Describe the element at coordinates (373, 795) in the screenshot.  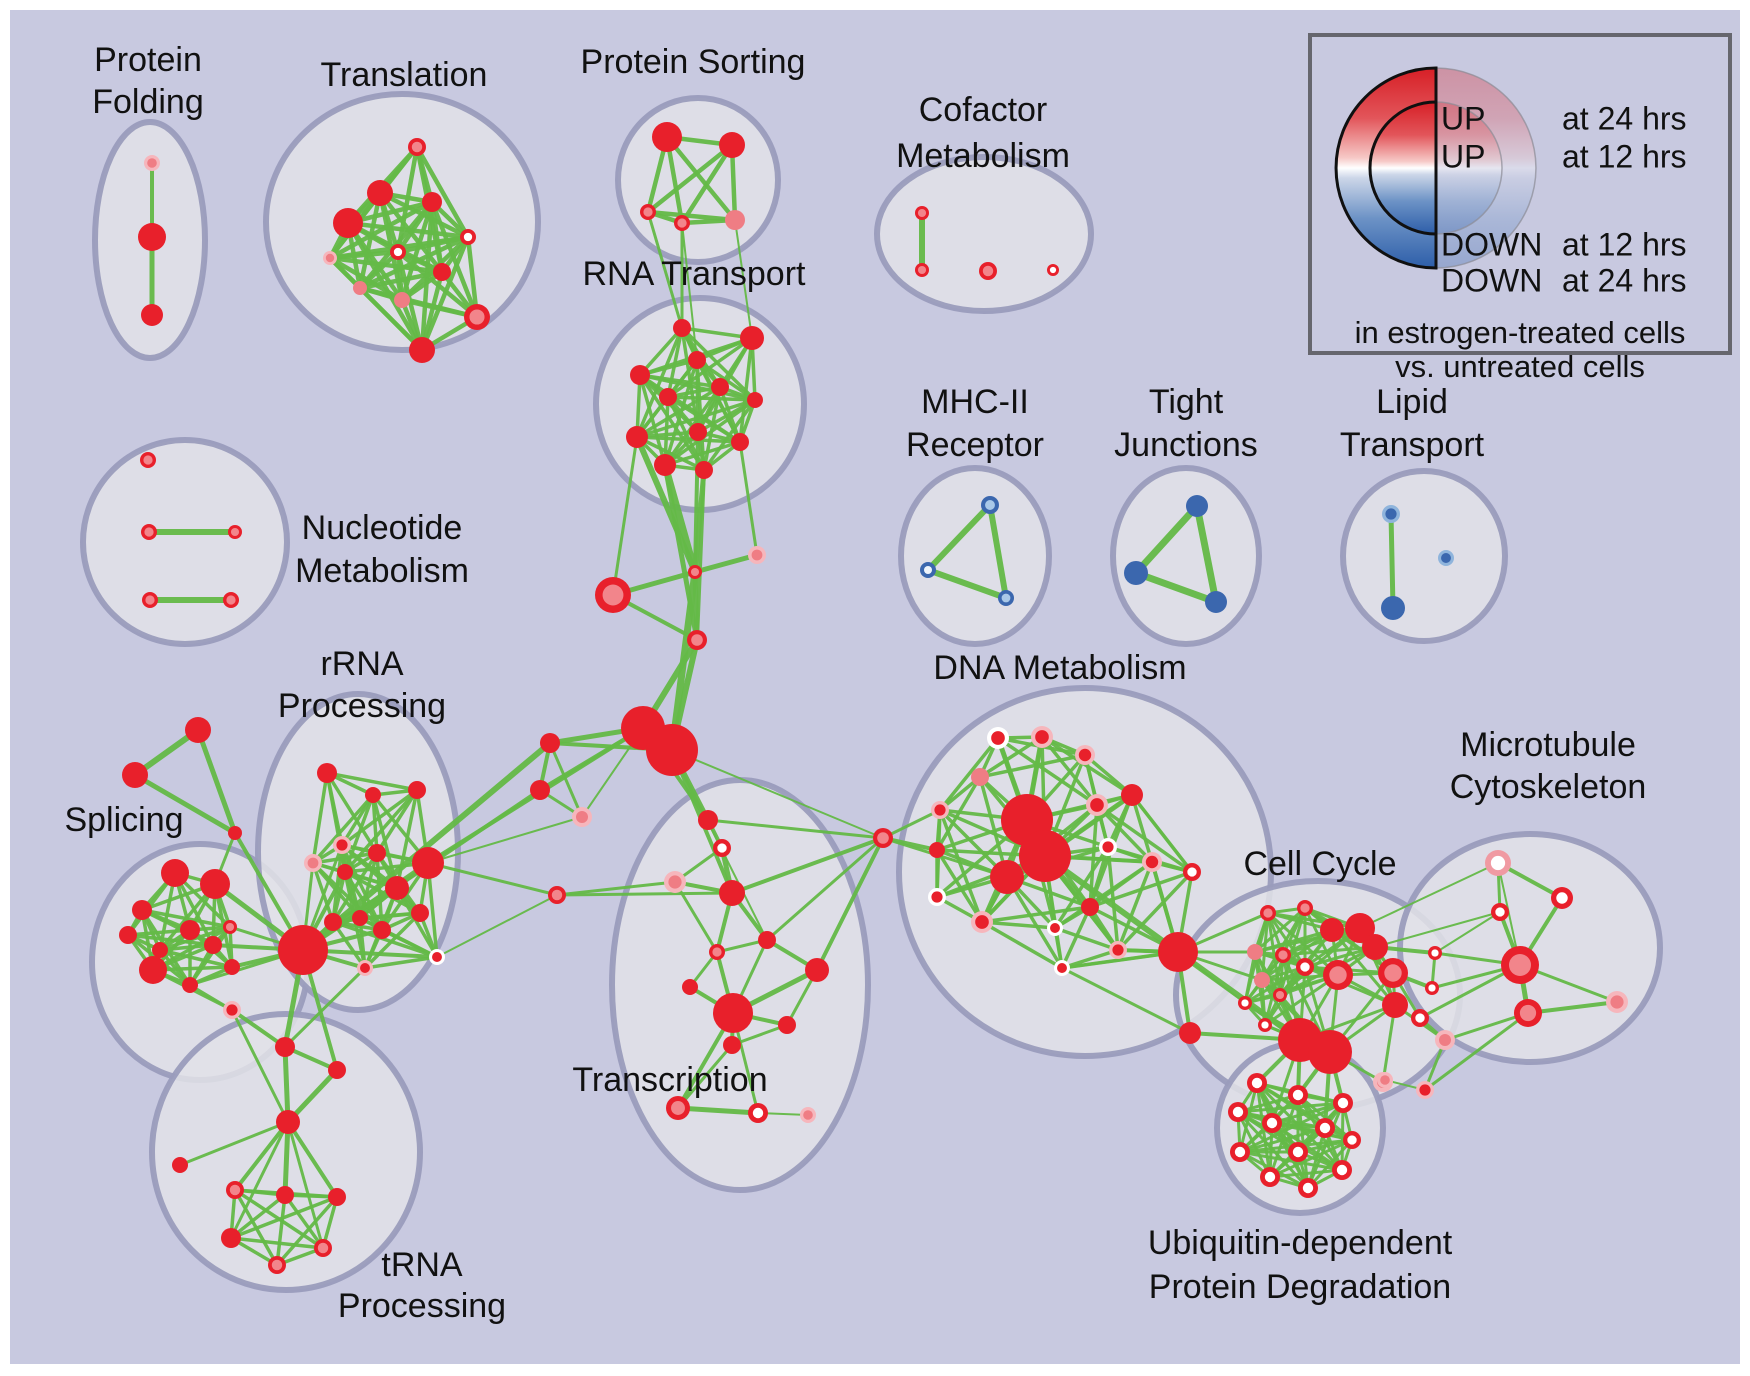
I see `network-node-rr2` at that location.